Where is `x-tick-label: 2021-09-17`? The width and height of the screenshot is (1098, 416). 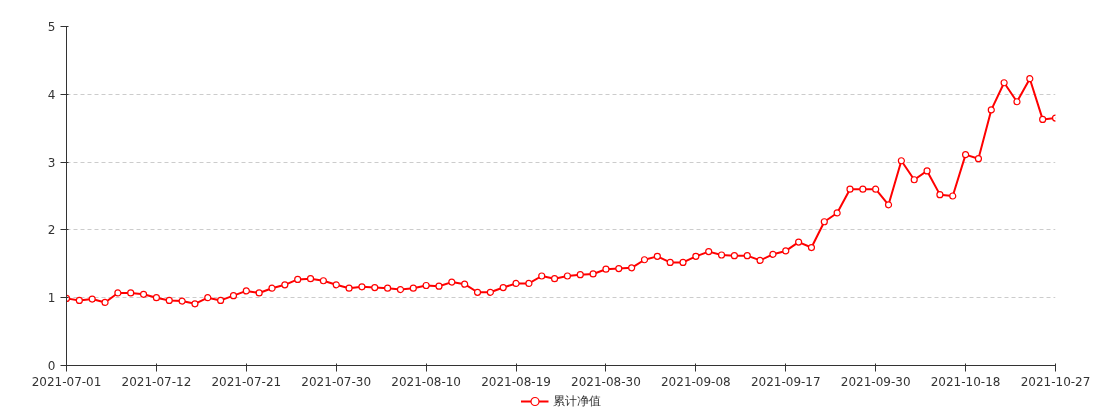 x-tick-label: 2021-09-17 is located at coordinates (785, 381).